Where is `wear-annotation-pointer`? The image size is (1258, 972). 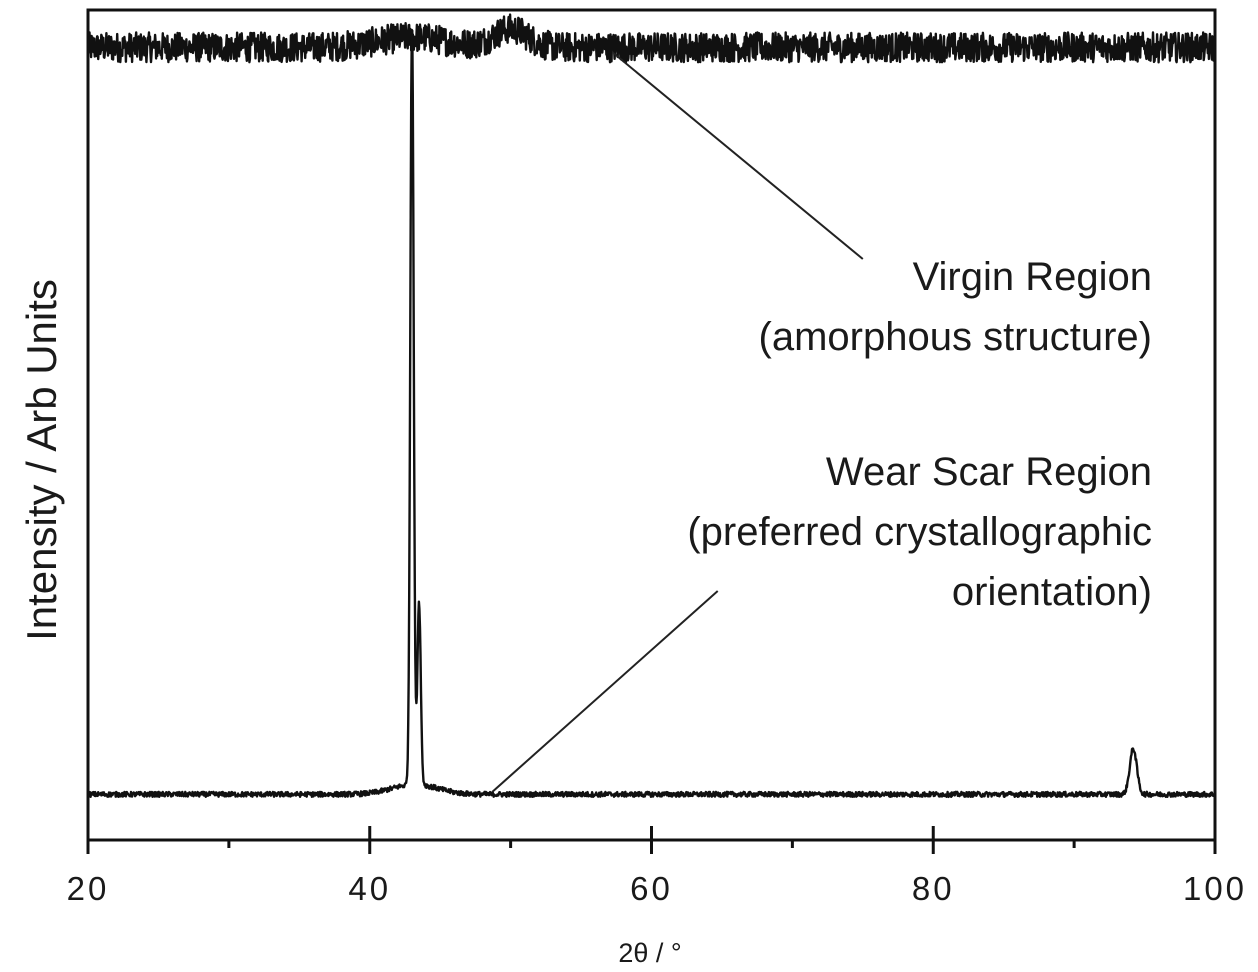
wear-annotation-pointer is located at coordinates (605, 691).